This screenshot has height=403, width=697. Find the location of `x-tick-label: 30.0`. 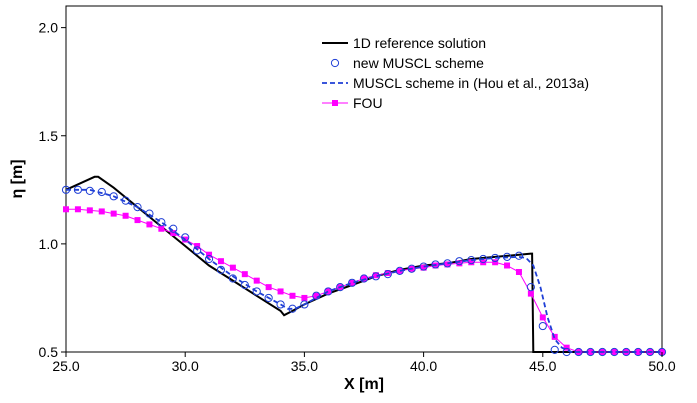

x-tick-label: 30.0 is located at coordinates (185, 366).